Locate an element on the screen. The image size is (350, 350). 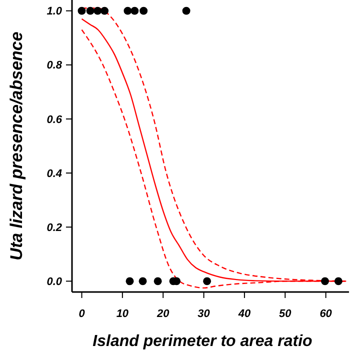
x-tick-label: 10 is located at coordinates (123, 314).